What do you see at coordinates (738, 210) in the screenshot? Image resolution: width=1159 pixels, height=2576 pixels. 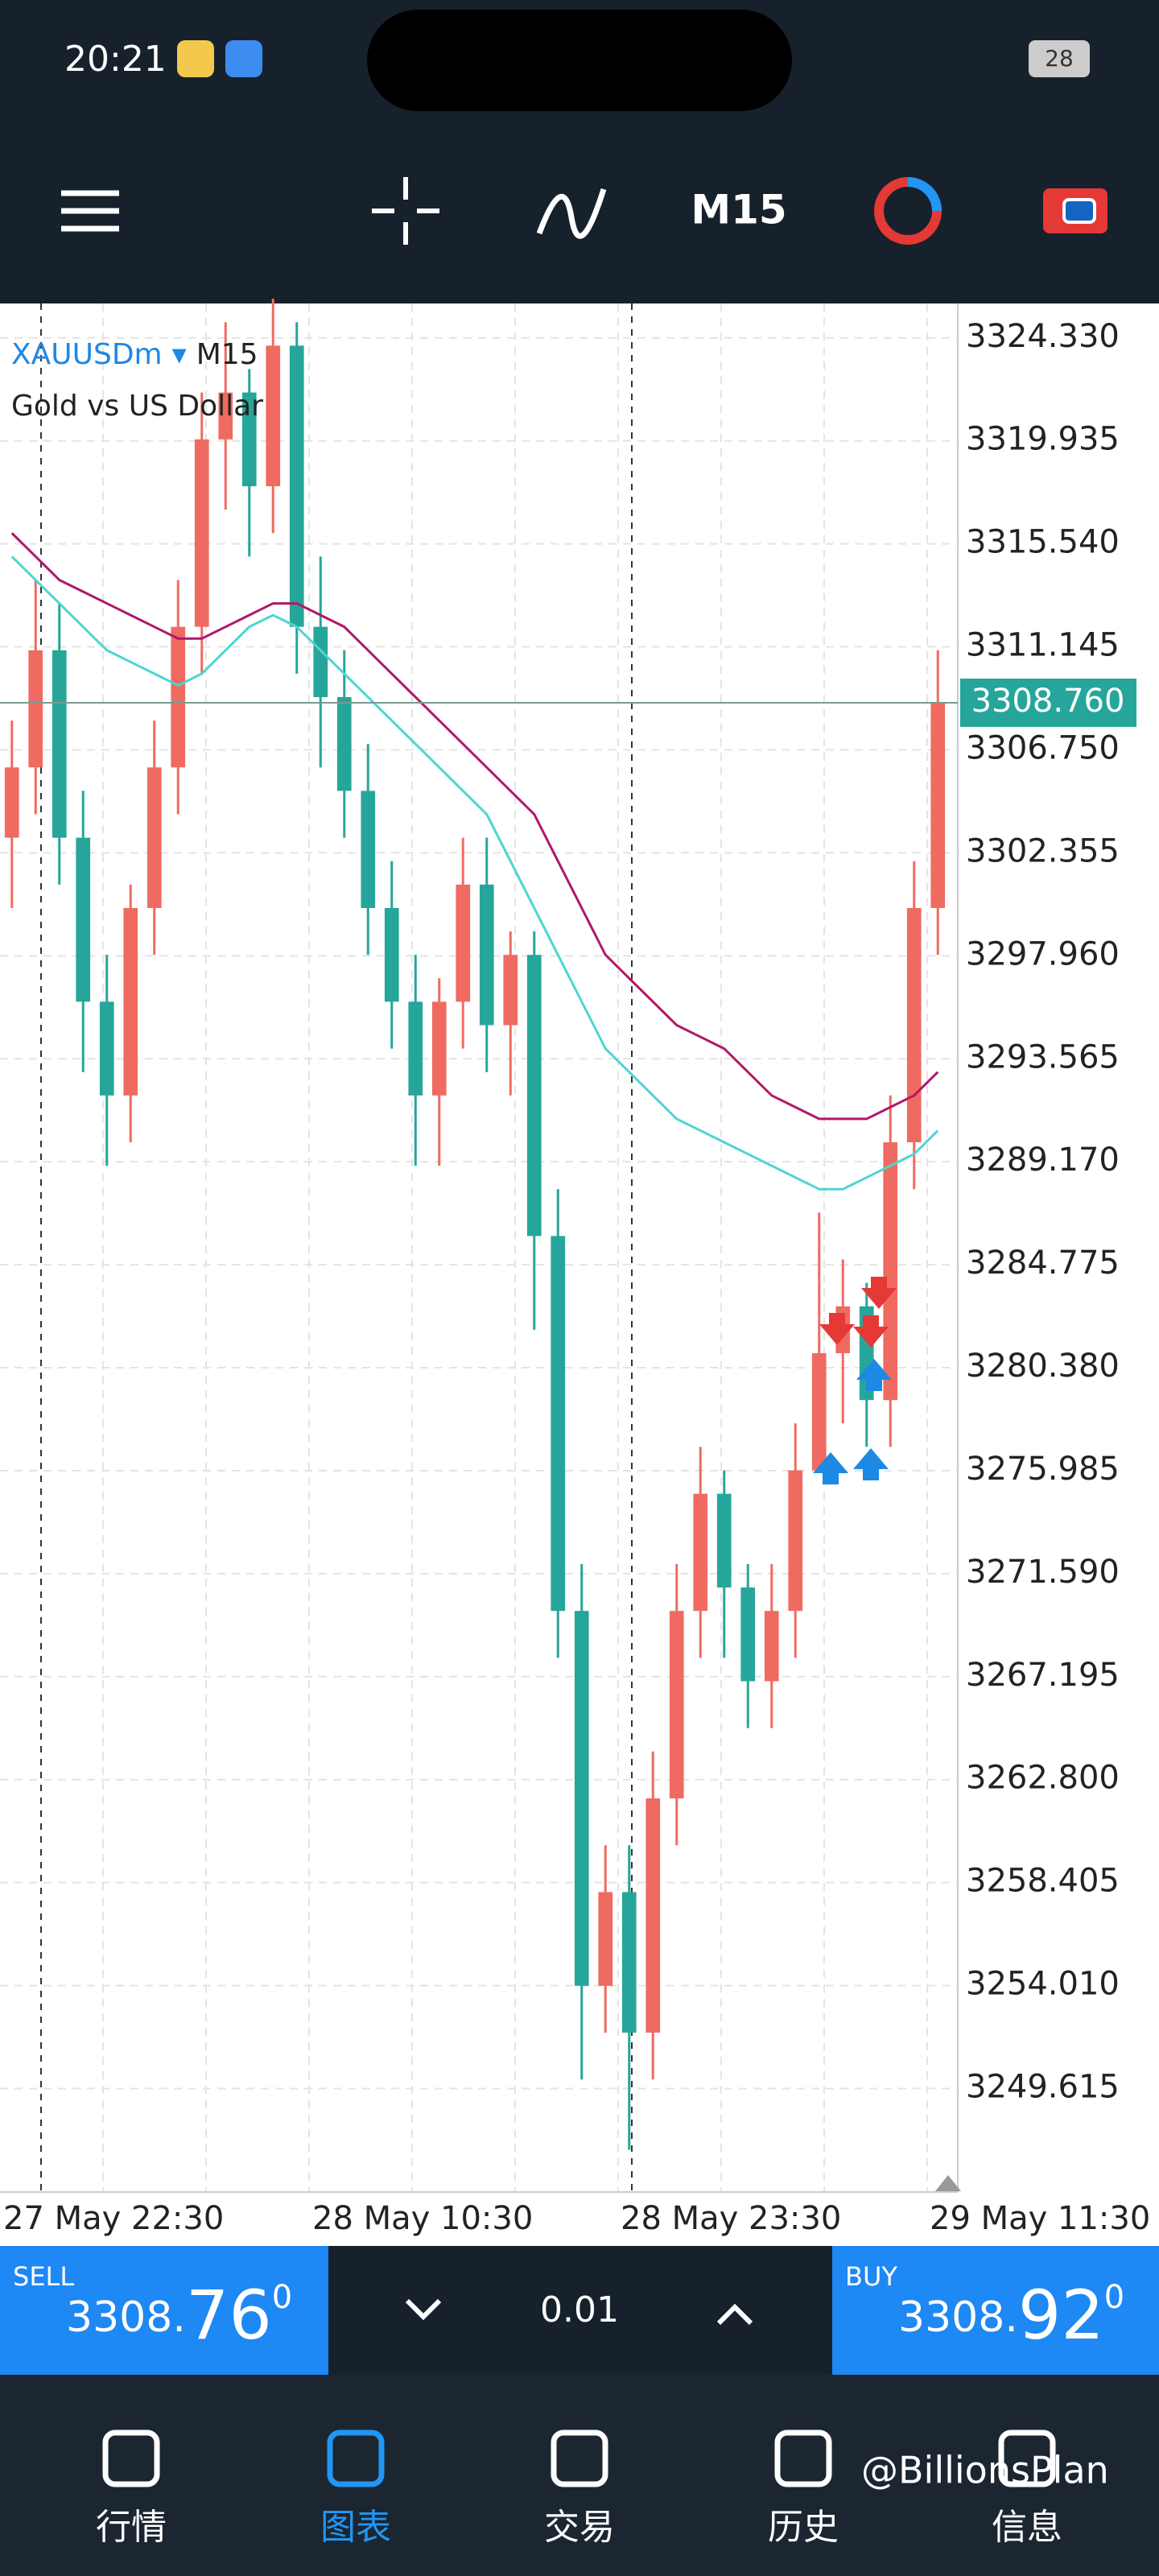 I see `timeframe: M15` at bounding box center [738, 210].